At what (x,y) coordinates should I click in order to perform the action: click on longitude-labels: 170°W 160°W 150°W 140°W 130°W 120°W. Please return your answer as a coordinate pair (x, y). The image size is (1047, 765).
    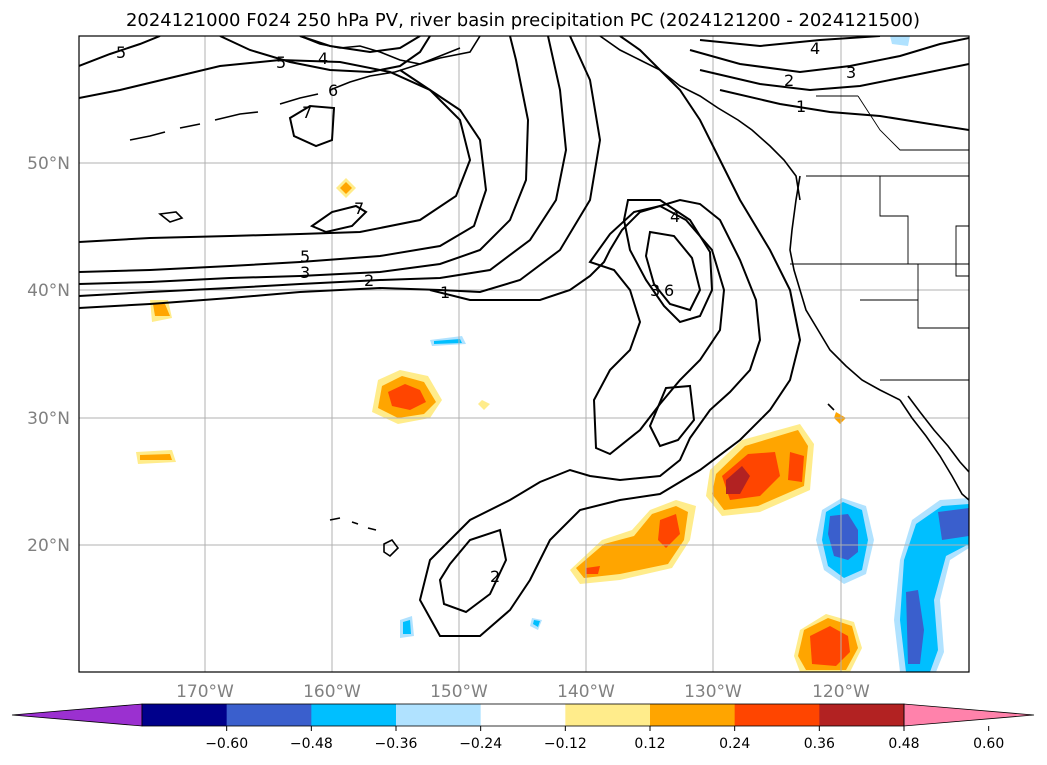
    Looking at the image, I should click on (523, 692).